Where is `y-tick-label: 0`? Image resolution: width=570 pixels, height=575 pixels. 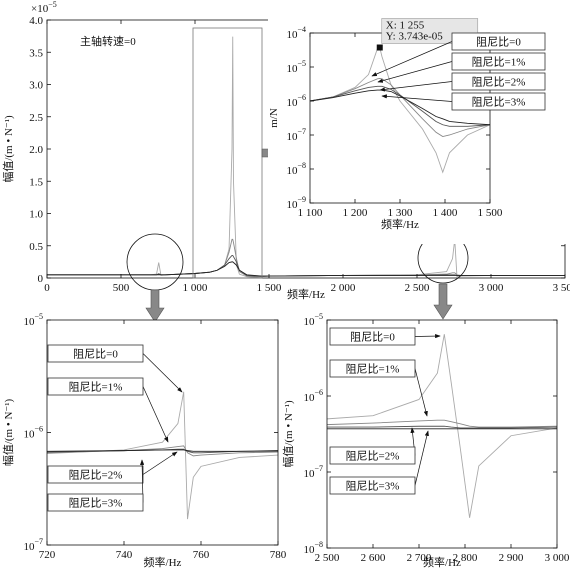
y-tick-label: 0 is located at coordinates (41, 279).